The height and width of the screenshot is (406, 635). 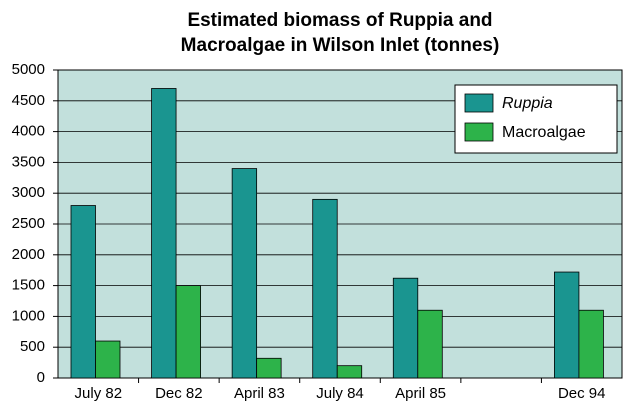 What do you see at coordinates (28, 223) in the screenshot?
I see `y-tick-label: 2500` at bounding box center [28, 223].